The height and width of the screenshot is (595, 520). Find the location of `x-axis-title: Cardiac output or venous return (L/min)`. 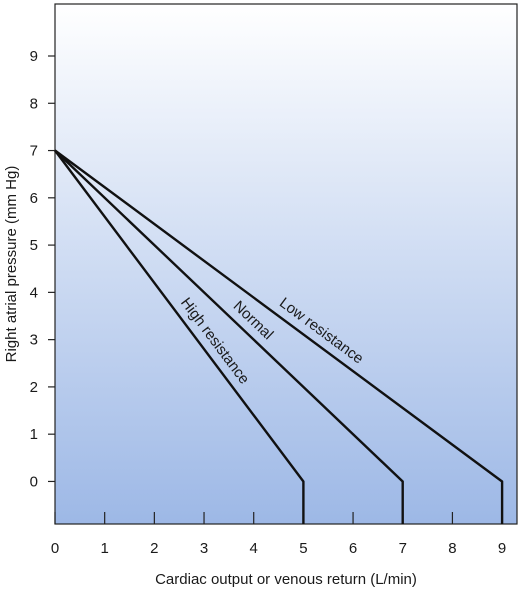

x-axis-title: Cardiac output or venous return (L/min) is located at coordinates (286, 579).